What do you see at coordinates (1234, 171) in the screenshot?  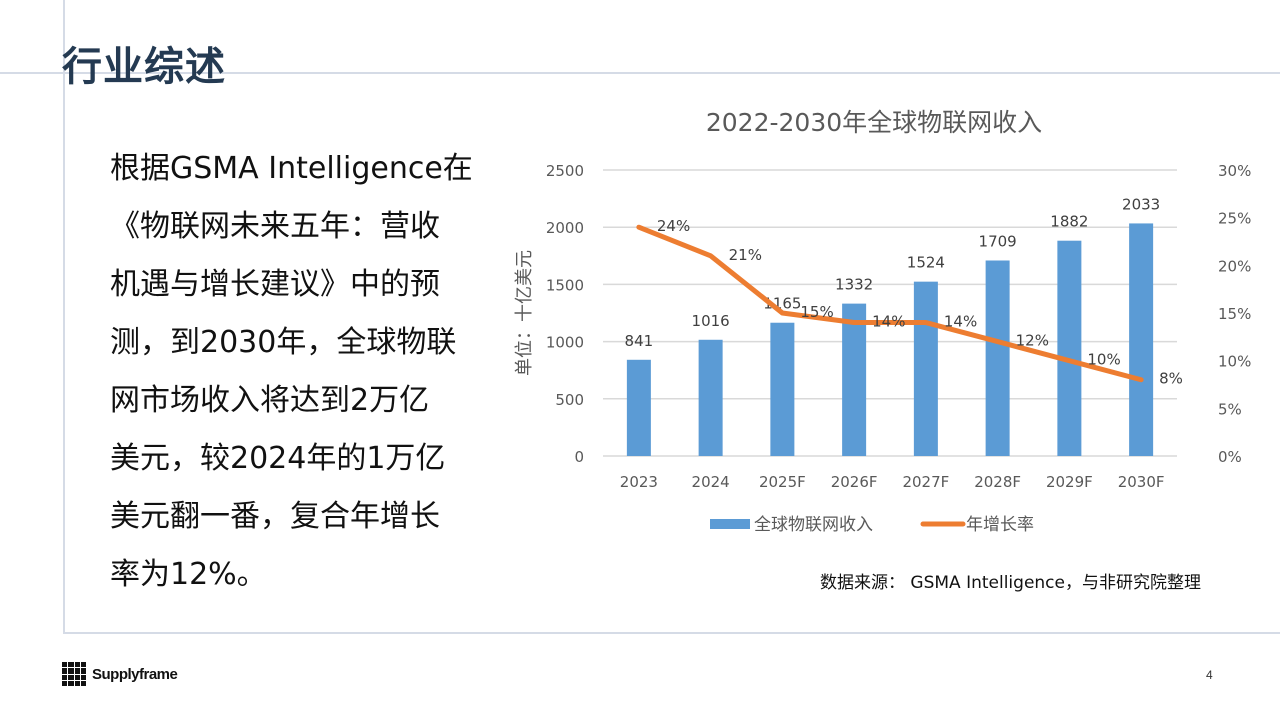 I see `y2-axis-tick: 30%` at bounding box center [1234, 171].